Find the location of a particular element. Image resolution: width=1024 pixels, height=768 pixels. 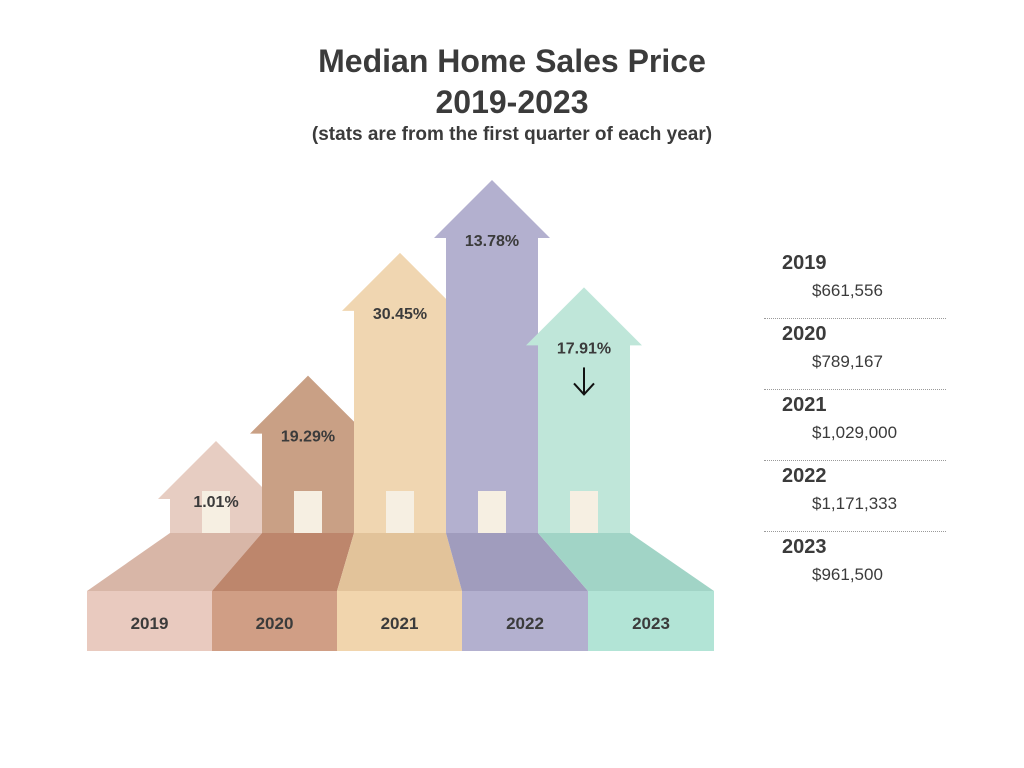

percent-label-2019: 1.01% is located at coordinates (215, 502).